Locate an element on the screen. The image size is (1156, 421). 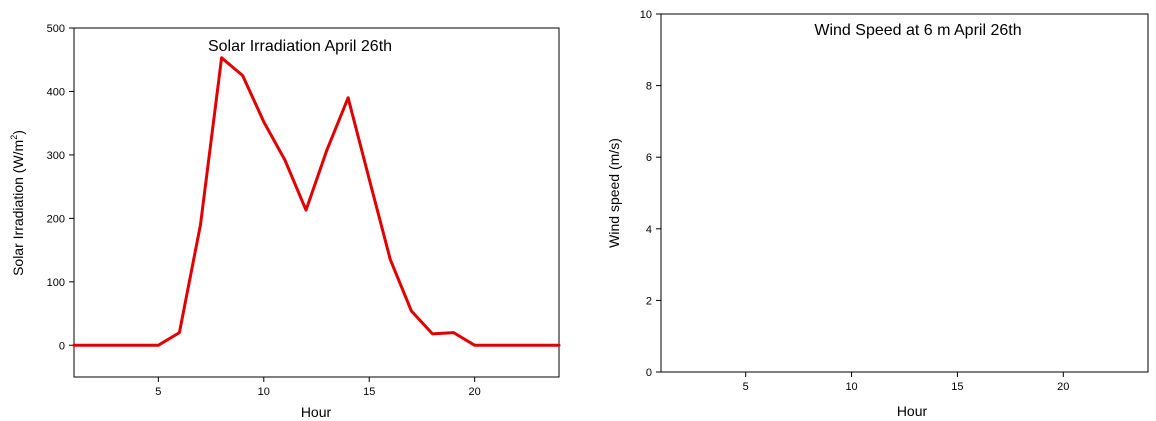
solar-y-tick-label: 500 is located at coordinates (56, 29).